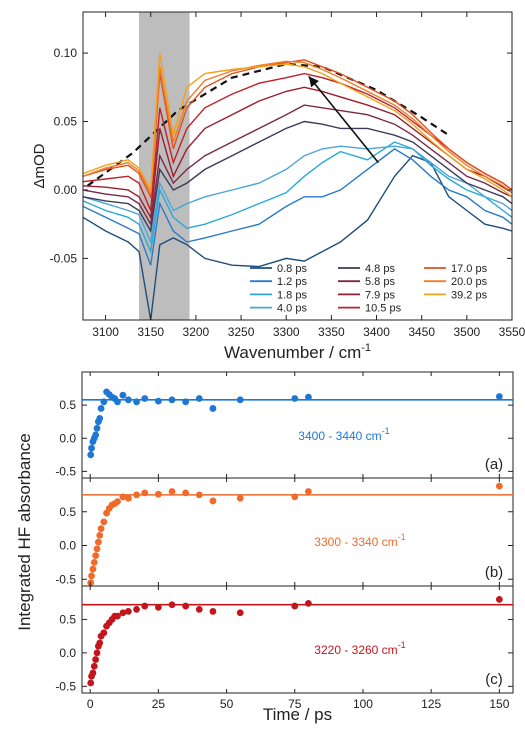  What do you see at coordinates (355, 542) in the screenshot?
I see `range-label-main: 3300 - 3340 cm` at bounding box center [355, 542].